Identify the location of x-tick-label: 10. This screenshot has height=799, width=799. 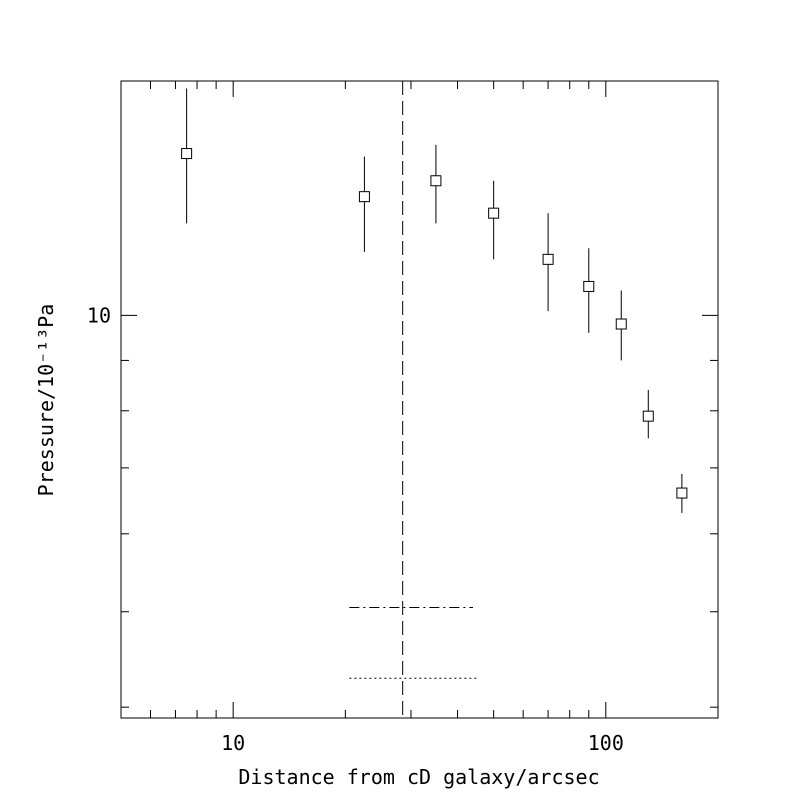
(233, 743).